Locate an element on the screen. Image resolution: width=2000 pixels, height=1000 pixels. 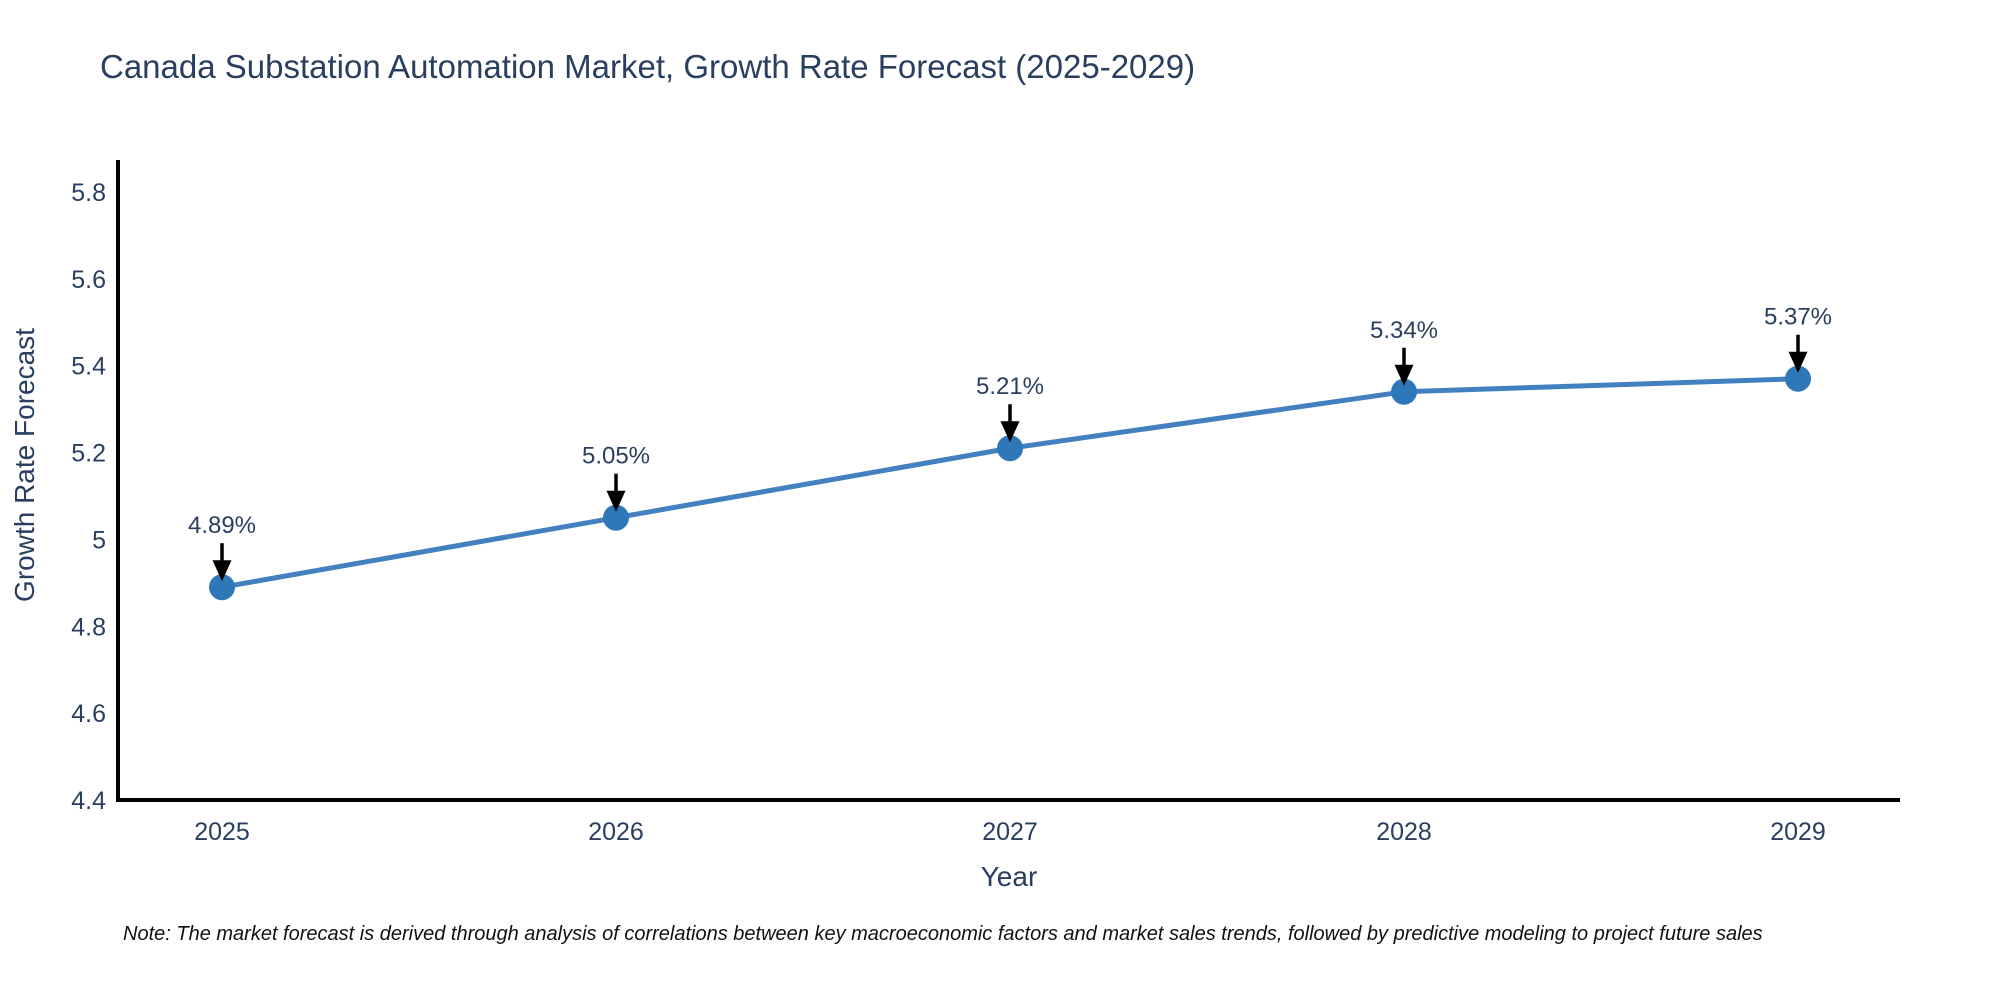
y-tick-label: 5.4 is located at coordinates (88, 367).